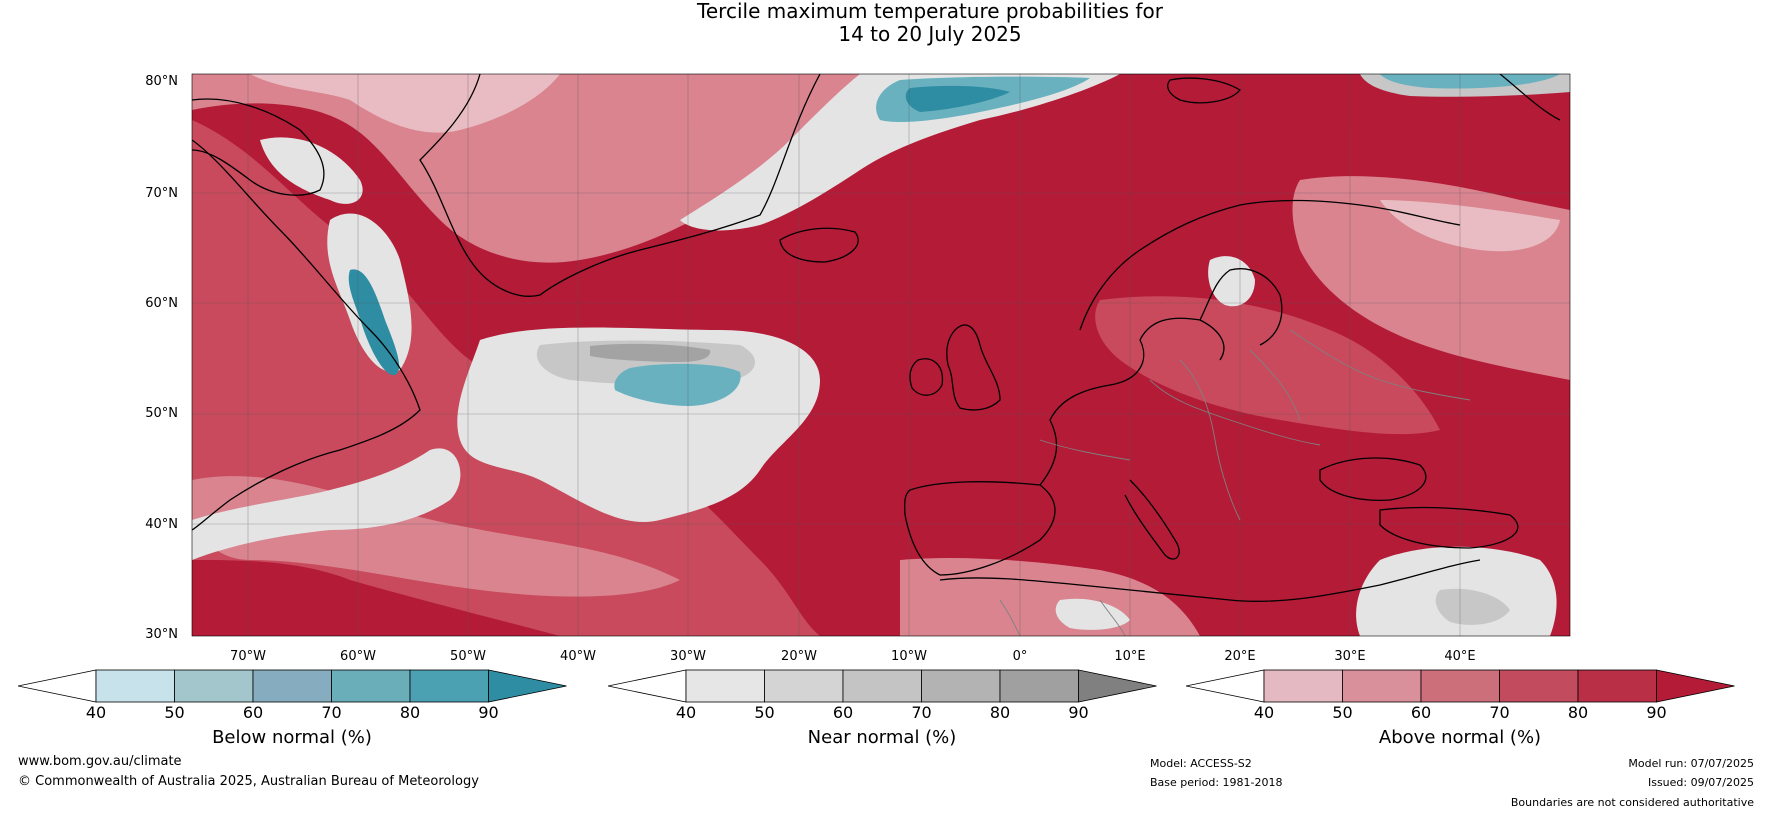  What do you see at coordinates (1216, 782) in the screenshot?
I see `footer-base-period: Base period: 1981-2018` at bounding box center [1216, 782].